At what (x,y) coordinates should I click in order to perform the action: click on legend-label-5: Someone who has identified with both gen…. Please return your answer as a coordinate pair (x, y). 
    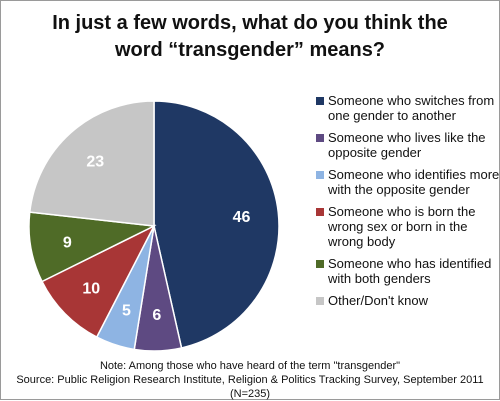
    Looking at the image, I should click on (410, 271).